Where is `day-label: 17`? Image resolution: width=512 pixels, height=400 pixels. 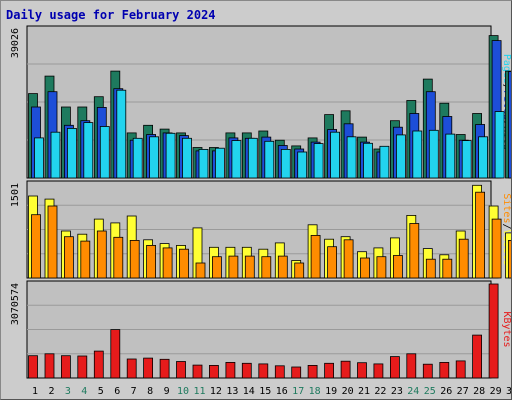
day-label: 17 is located at coordinates (298, 391).